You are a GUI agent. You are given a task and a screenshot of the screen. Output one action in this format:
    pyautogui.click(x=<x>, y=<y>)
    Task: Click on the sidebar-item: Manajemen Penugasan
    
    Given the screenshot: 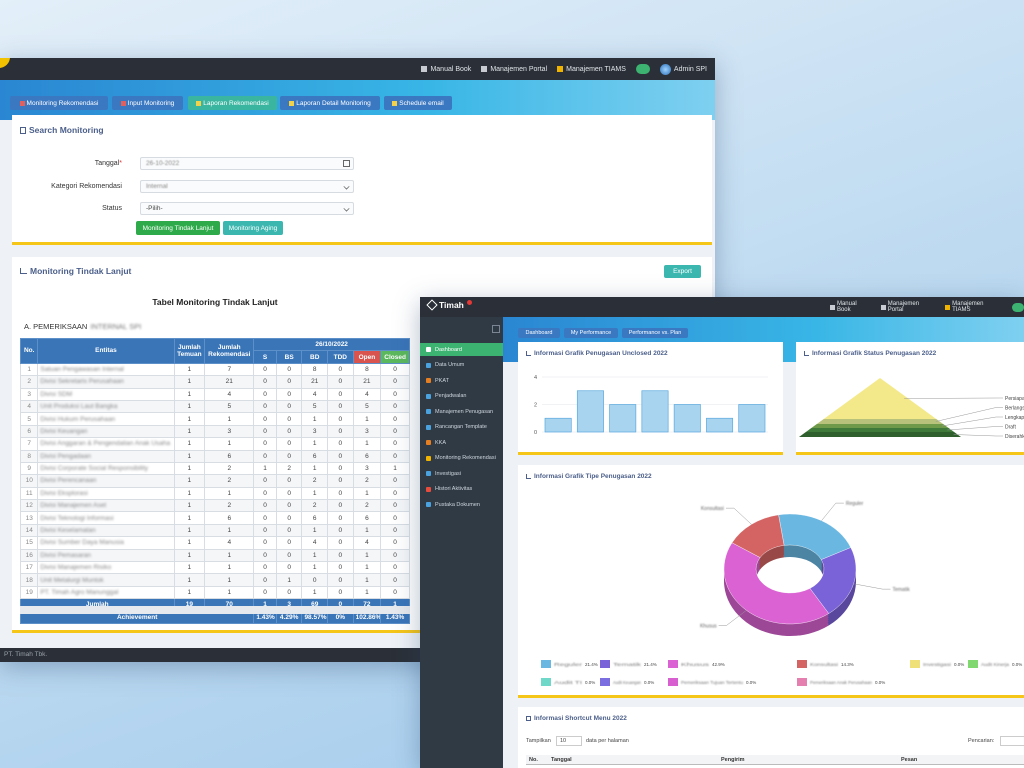 What is the action you would take?
    pyautogui.click(x=461, y=411)
    